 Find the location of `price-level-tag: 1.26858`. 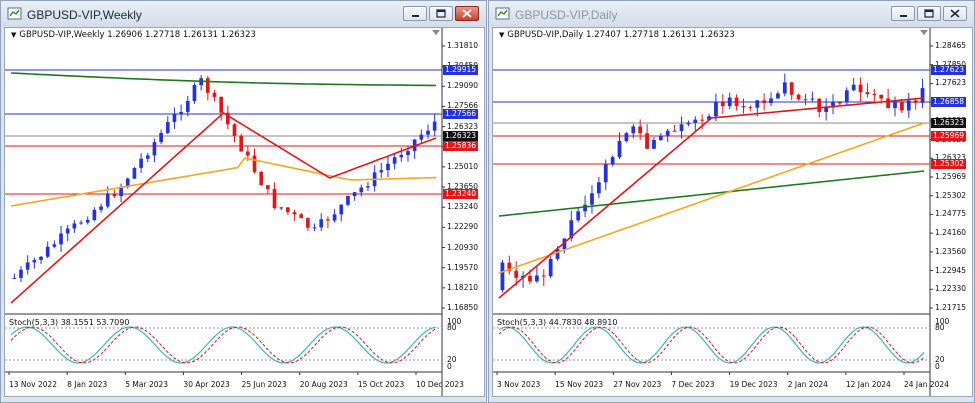

price-level-tag: 1.26858 is located at coordinates (949, 102).